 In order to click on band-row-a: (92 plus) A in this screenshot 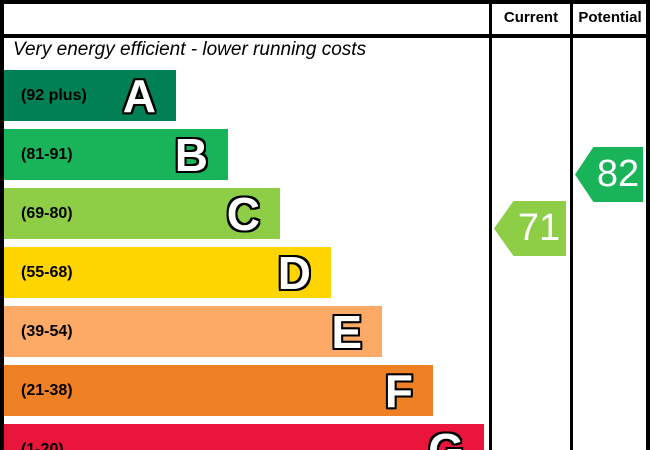, I will do `click(90, 95)`.